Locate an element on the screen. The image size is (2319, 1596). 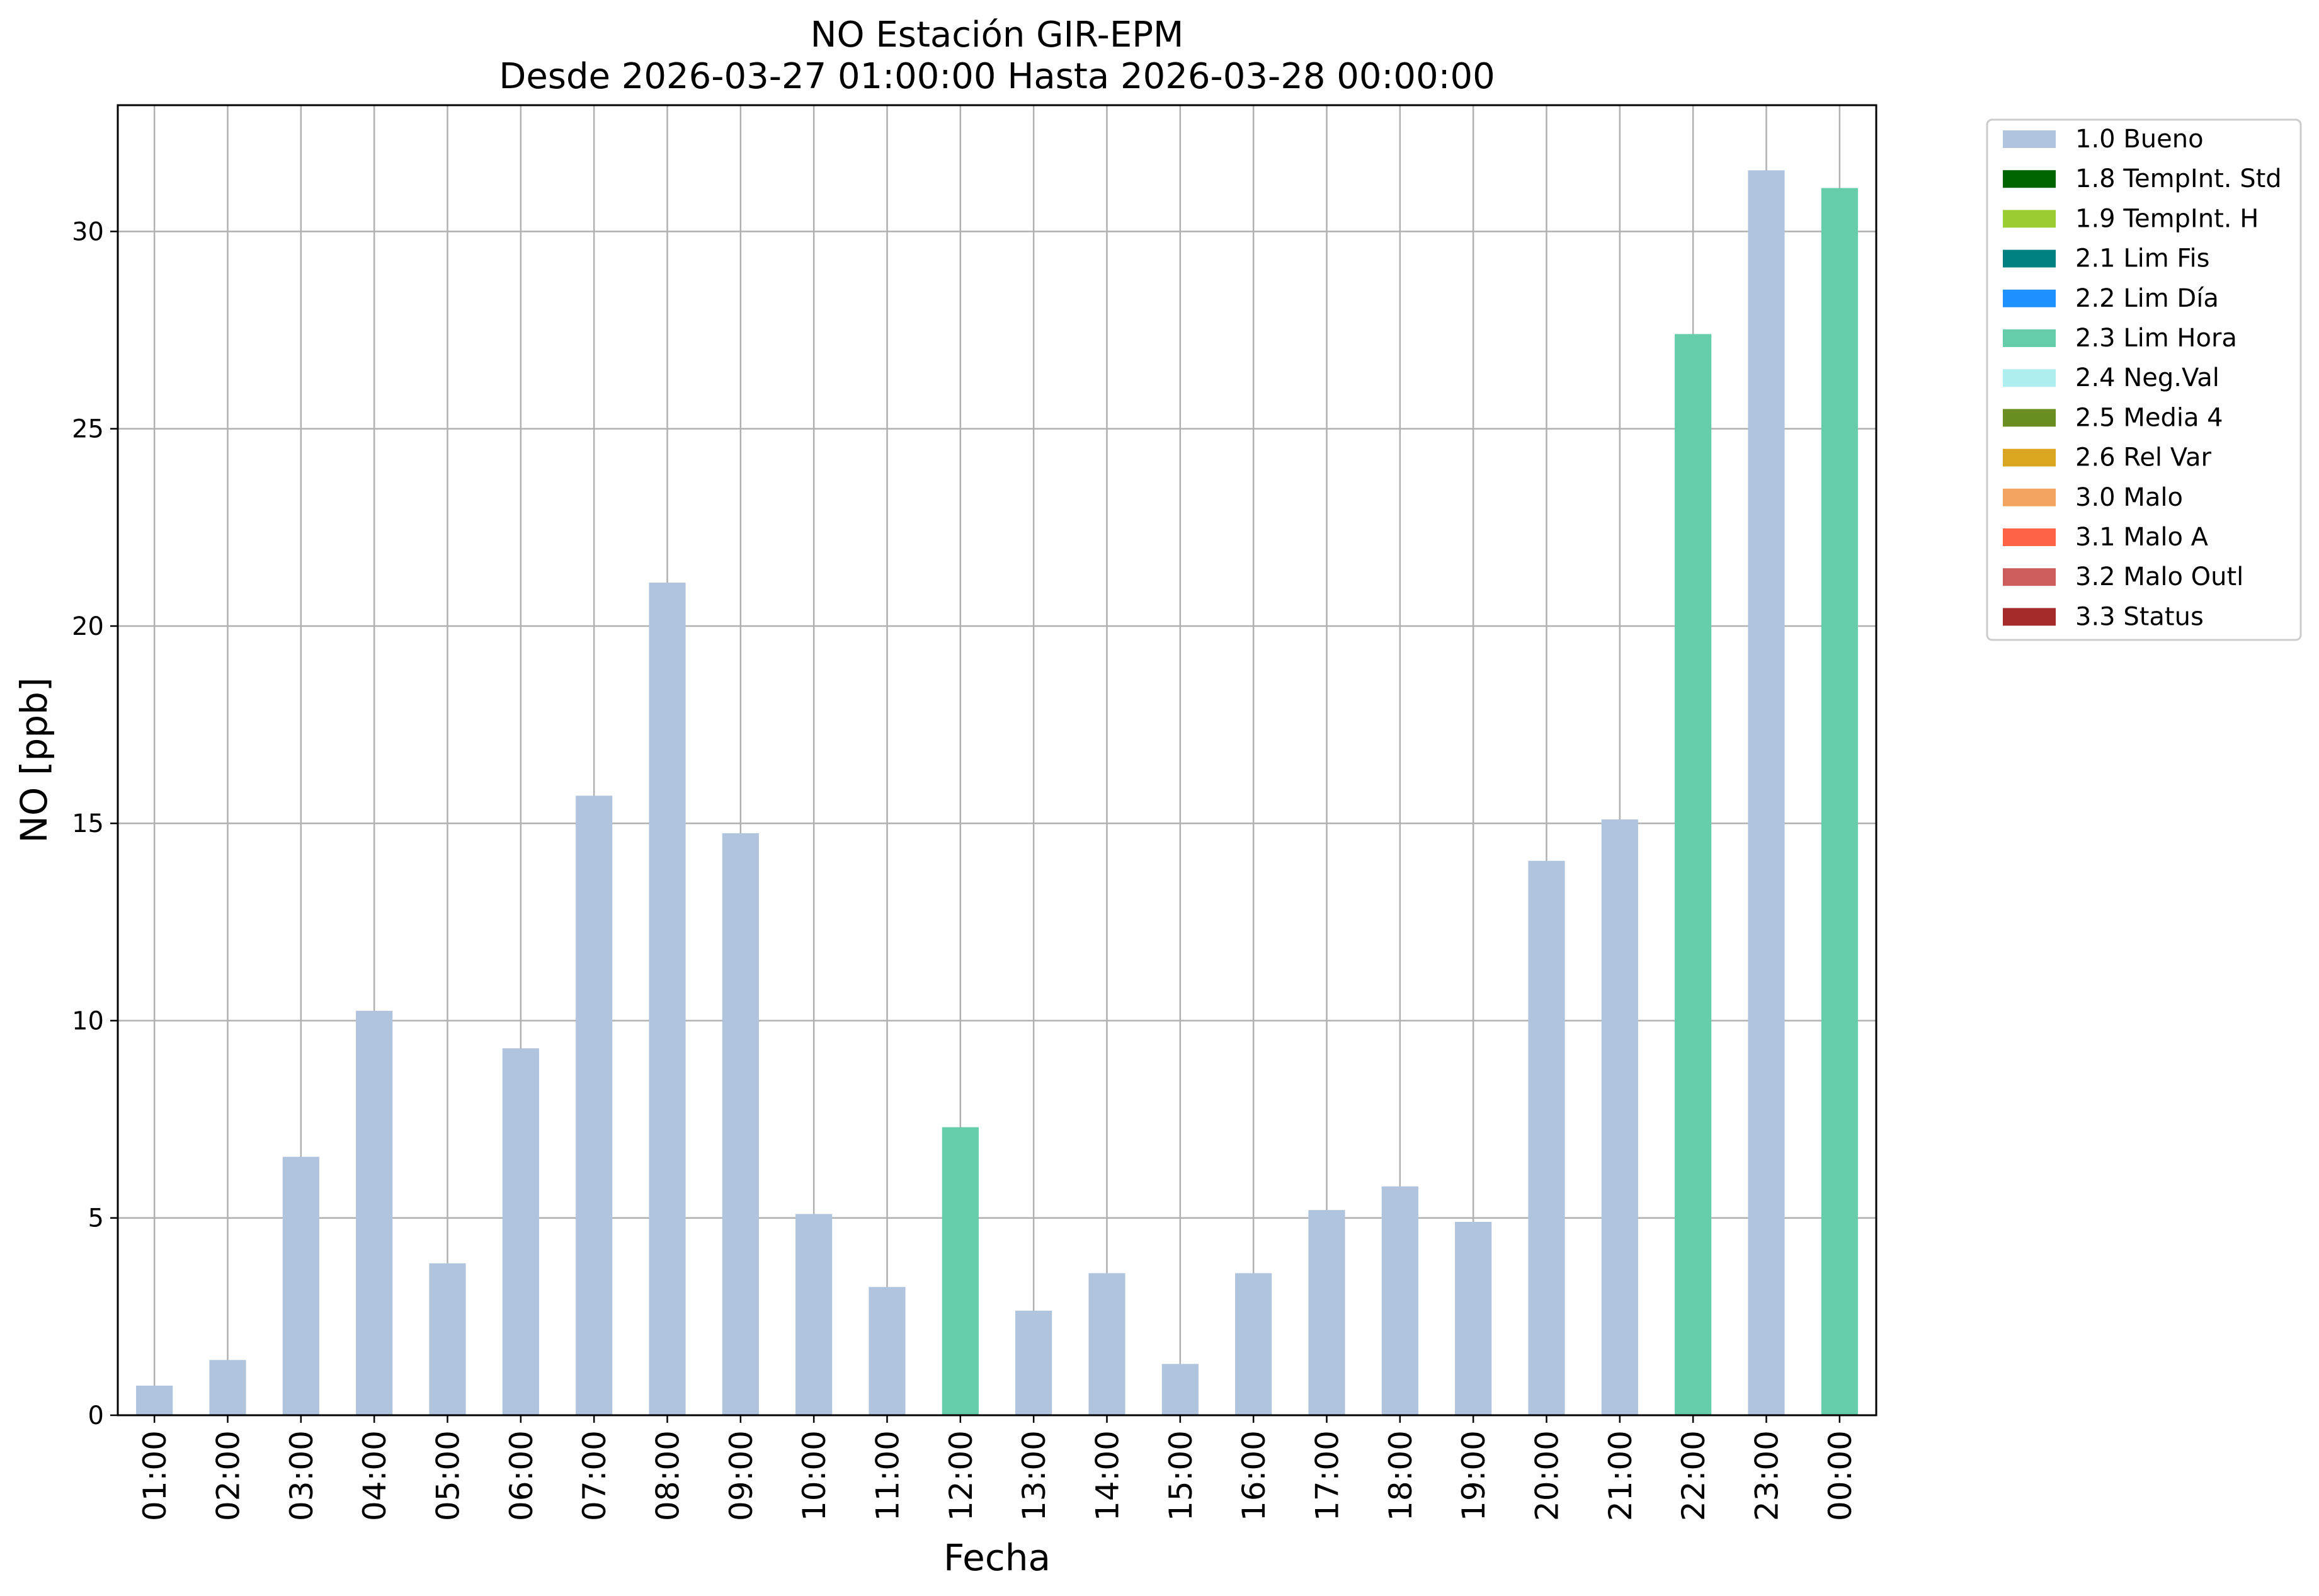
x-tick-label: 09:00 is located at coordinates (741, 1475).